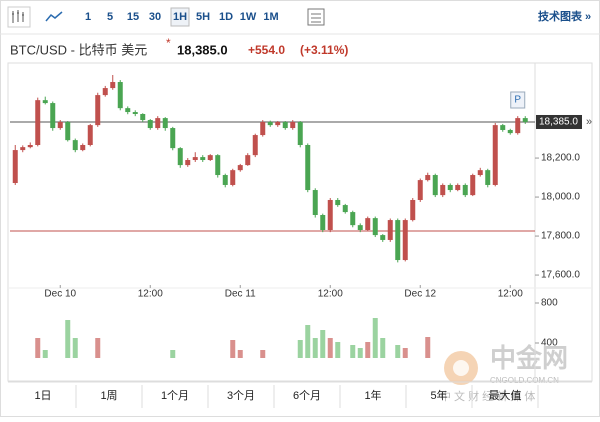 Image resolution: width=600 pixels, height=422 pixels. Describe the element at coordinates (307, 395) in the screenshot. I see `range-button: 6个月` at that location.